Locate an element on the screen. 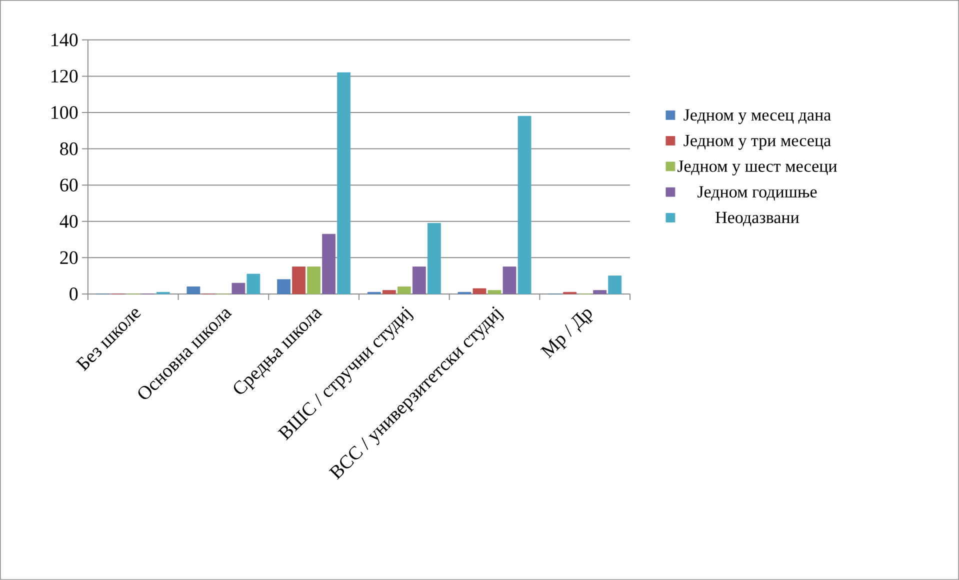 This screenshot has width=959, height=580. y-tick-label: 40 is located at coordinates (69, 221).